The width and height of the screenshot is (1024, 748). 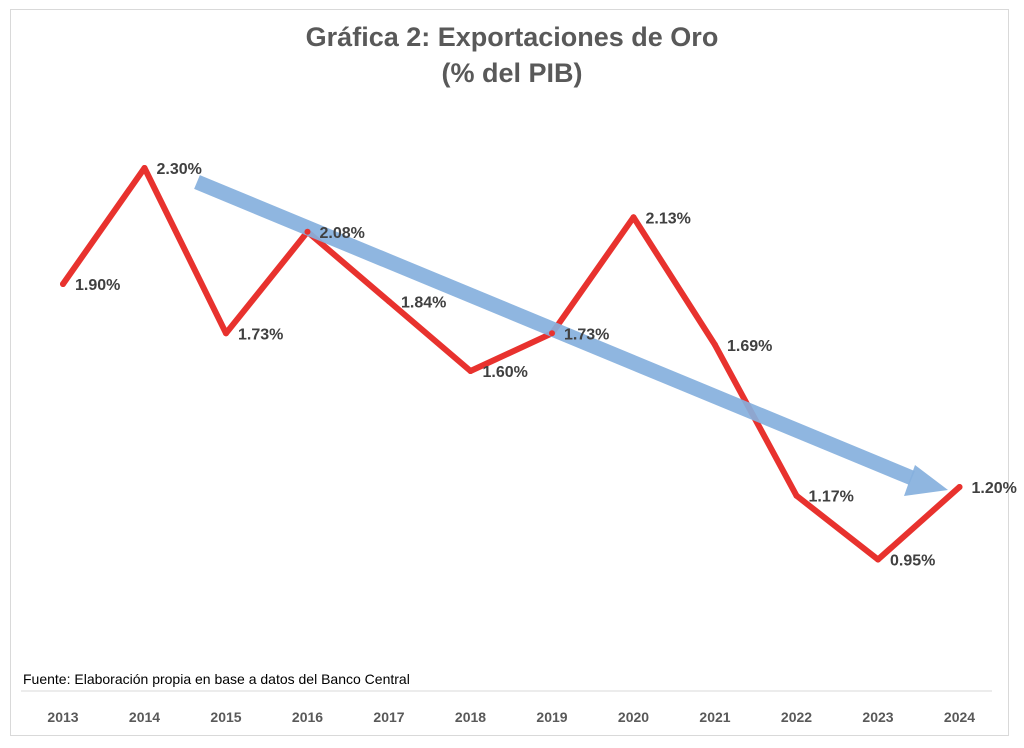 I want to click on x-tick-label: 2024, so click(x=959, y=717).